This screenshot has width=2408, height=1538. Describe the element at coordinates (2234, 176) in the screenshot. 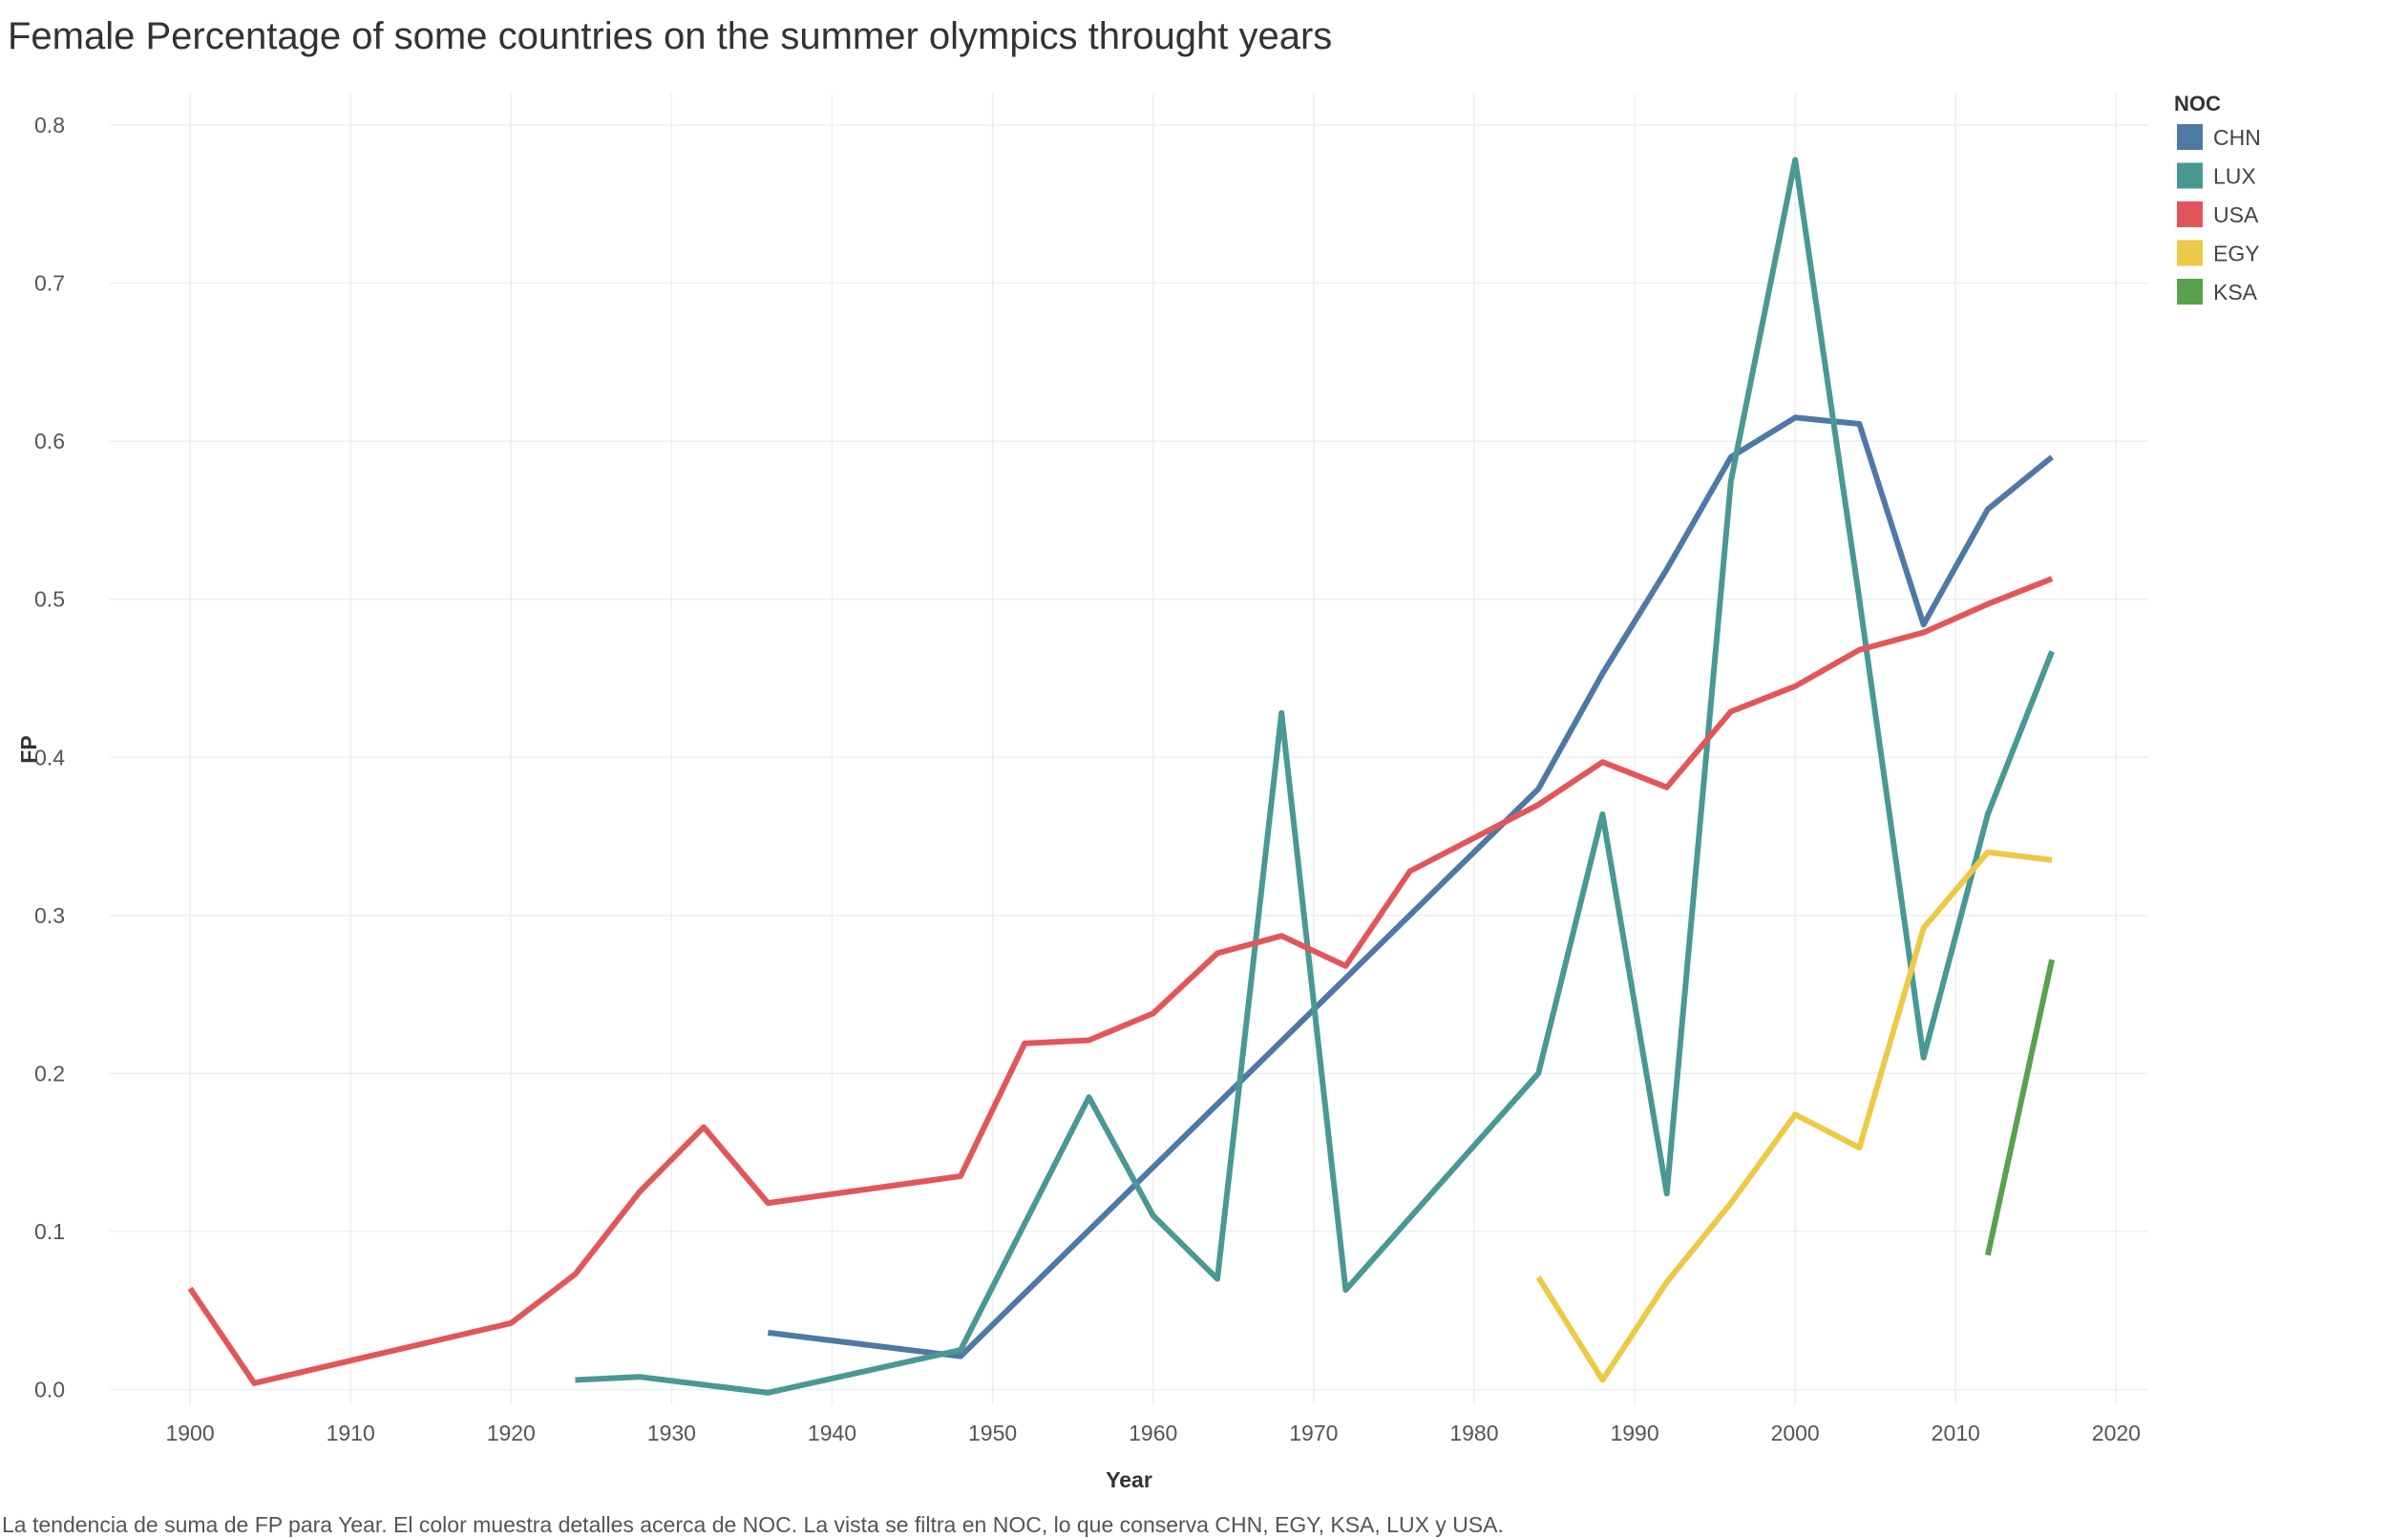

I see `legend-label: LUX` at that location.